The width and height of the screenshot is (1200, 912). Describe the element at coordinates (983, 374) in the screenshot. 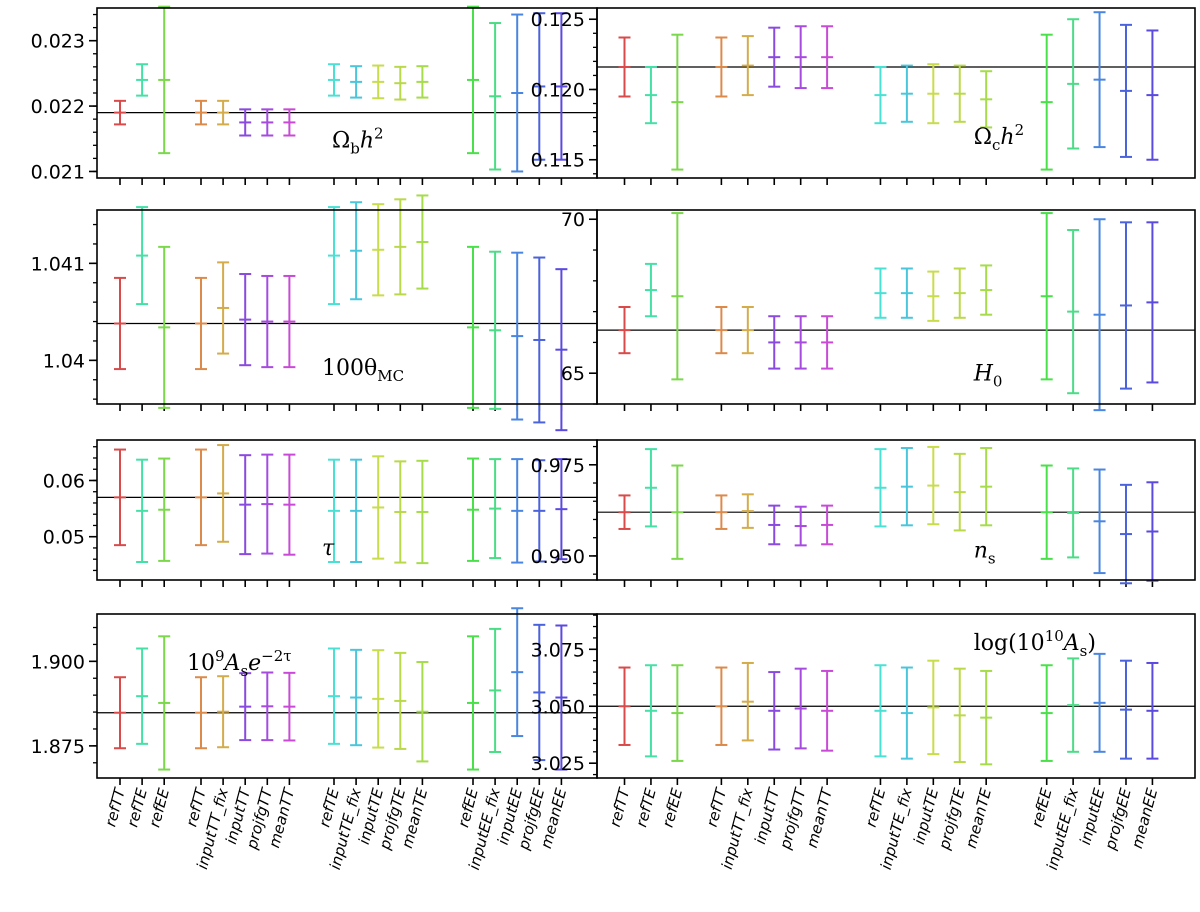

I see `label-part: H` at that location.